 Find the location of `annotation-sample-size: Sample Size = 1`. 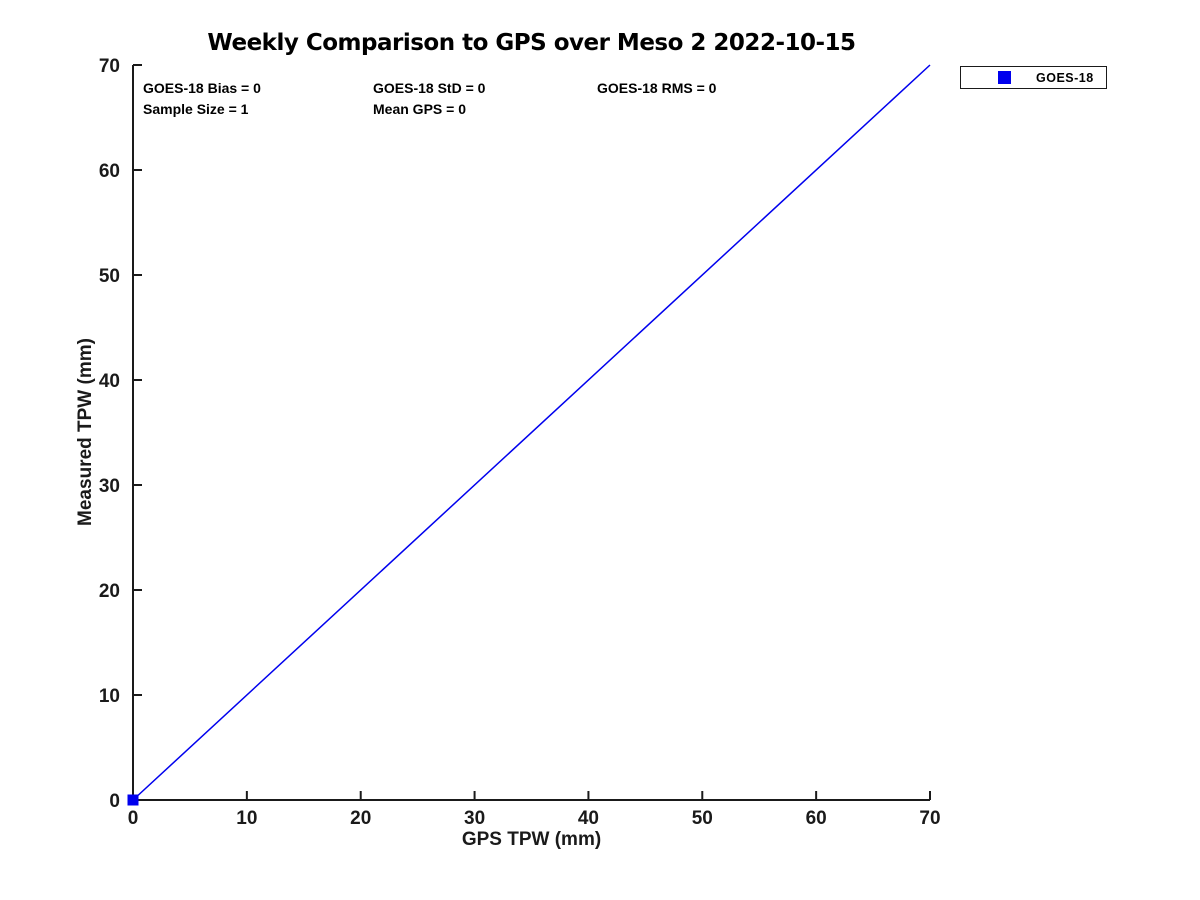

annotation-sample-size: Sample Size = 1 is located at coordinates (196, 109).